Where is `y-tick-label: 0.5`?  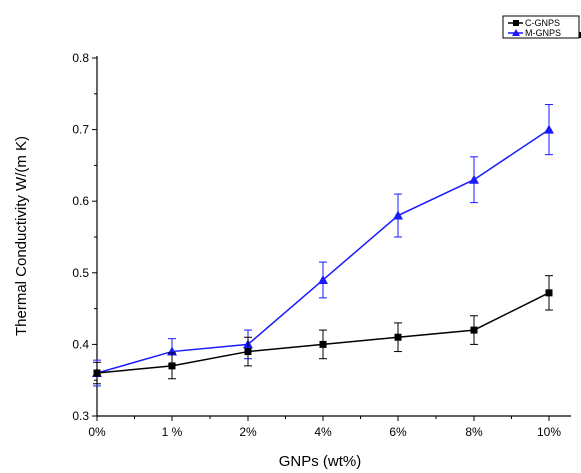 y-tick-label: 0.5 is located at coordinates (80, 273).